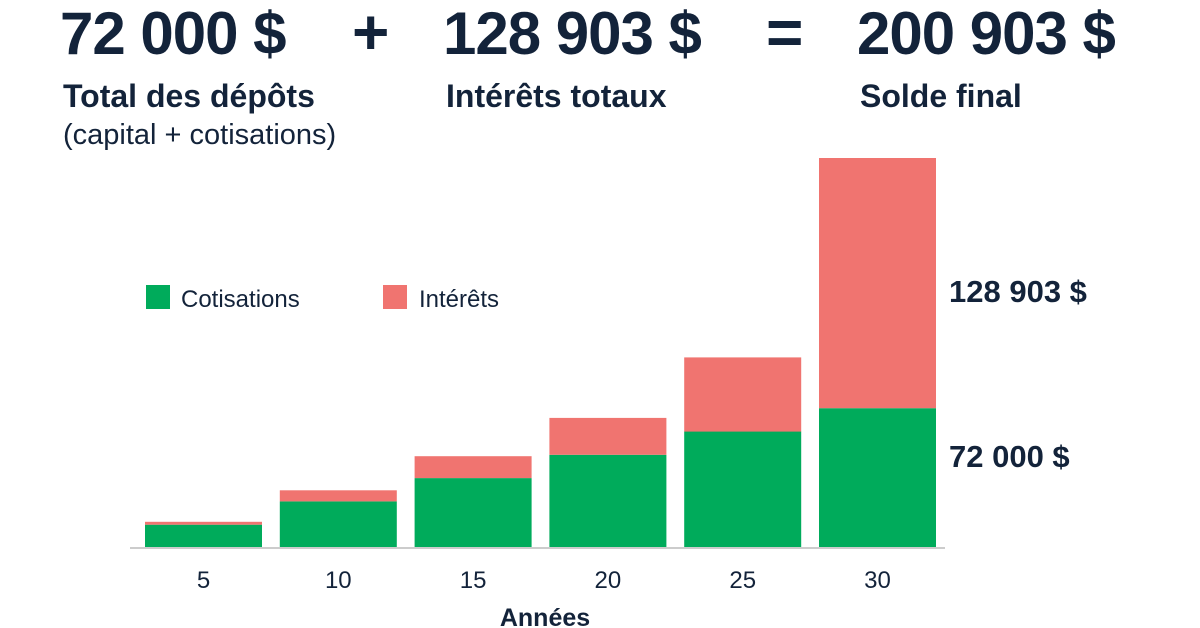 This screenshot has height=628, width=1200. Describe the element at coordinates (189, 96) in the screenshot. I see `total-deposits-label: Total des dépôts` at that location.